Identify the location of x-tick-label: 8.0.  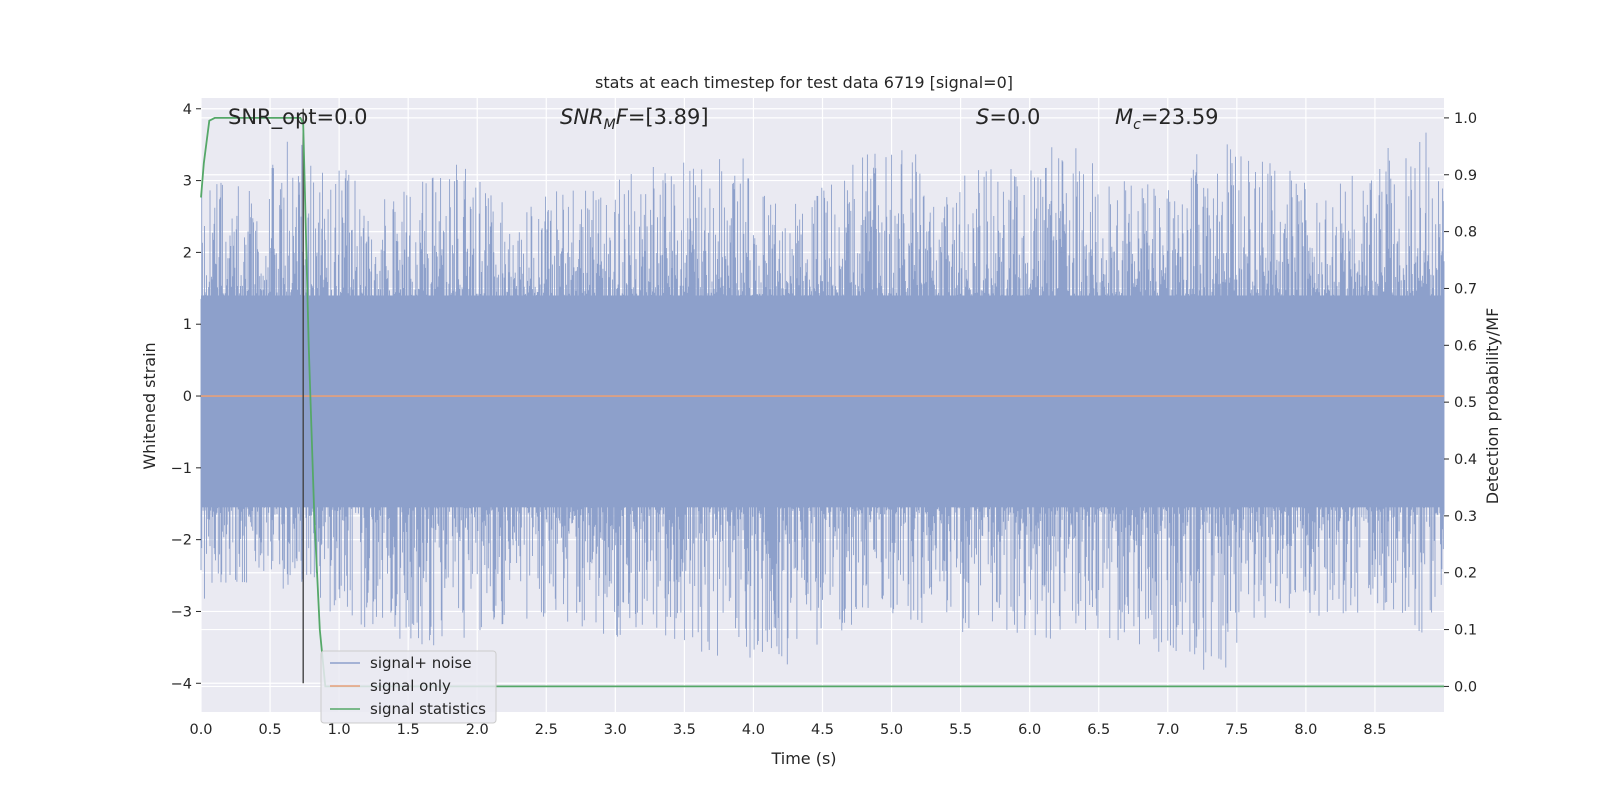
(1305, 730).